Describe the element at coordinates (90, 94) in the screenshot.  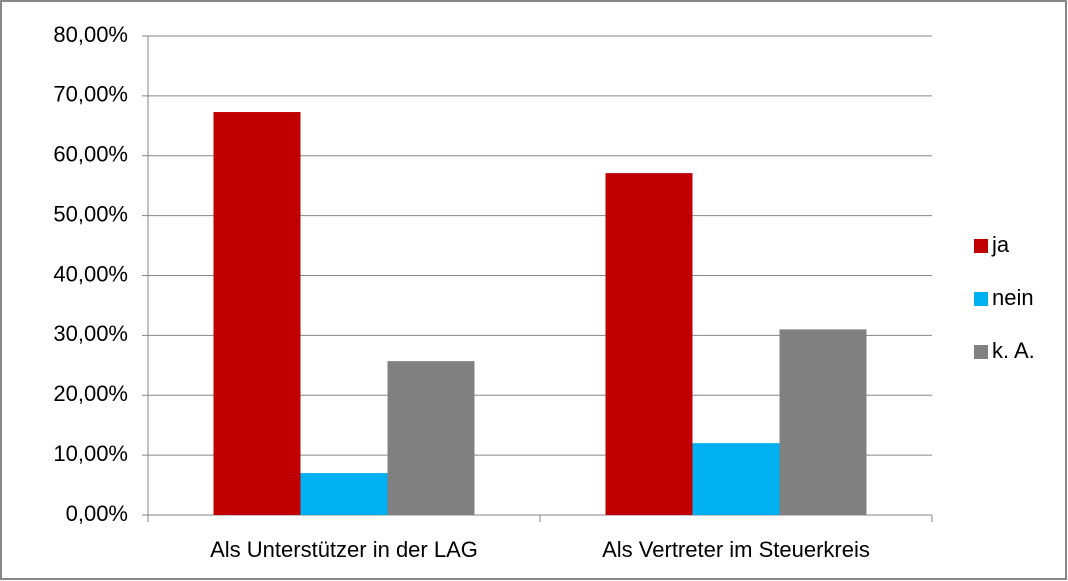
I see `y-tick-label: 70,00%` at that location.